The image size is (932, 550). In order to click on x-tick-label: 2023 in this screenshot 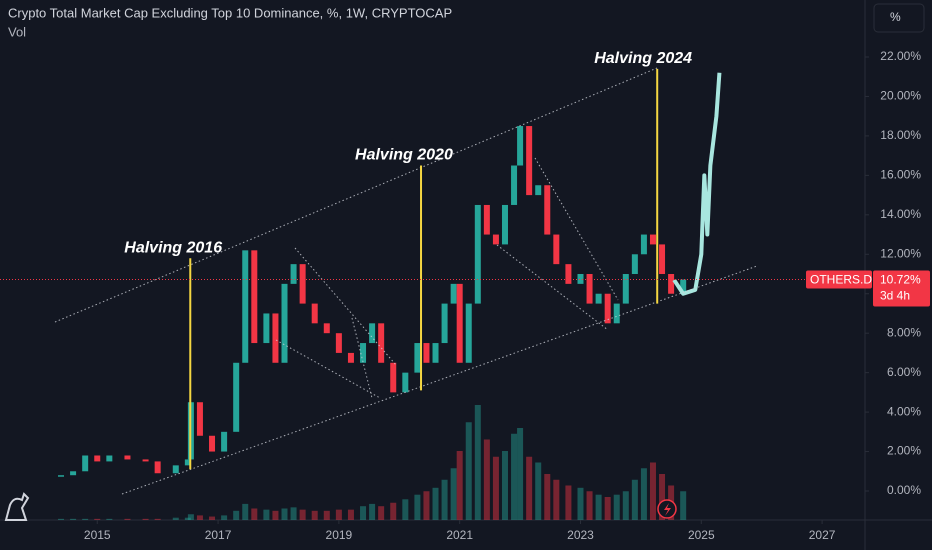, I will do `click(580, 535)`.